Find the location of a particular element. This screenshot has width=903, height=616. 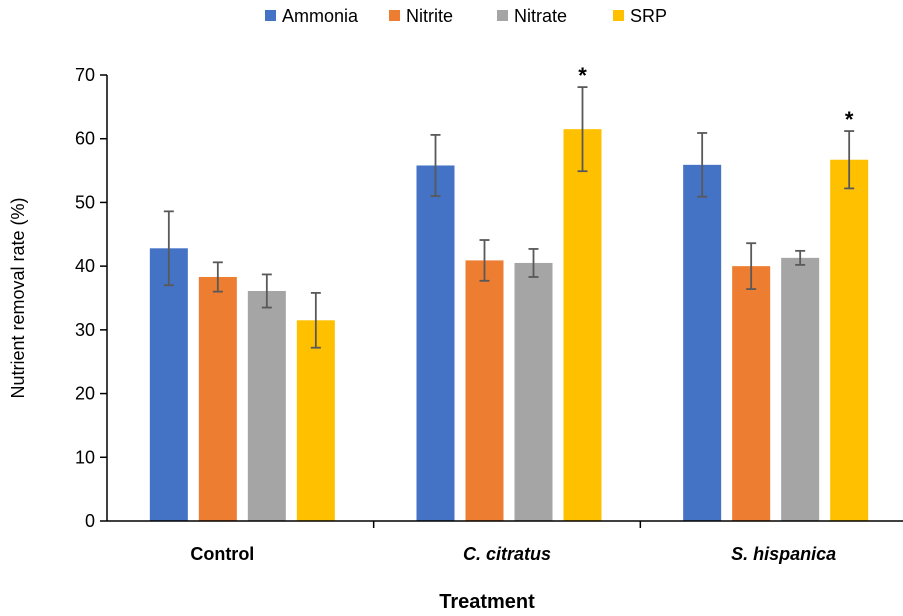

y-tick-label: 60 is located at coordinates (85, 139).